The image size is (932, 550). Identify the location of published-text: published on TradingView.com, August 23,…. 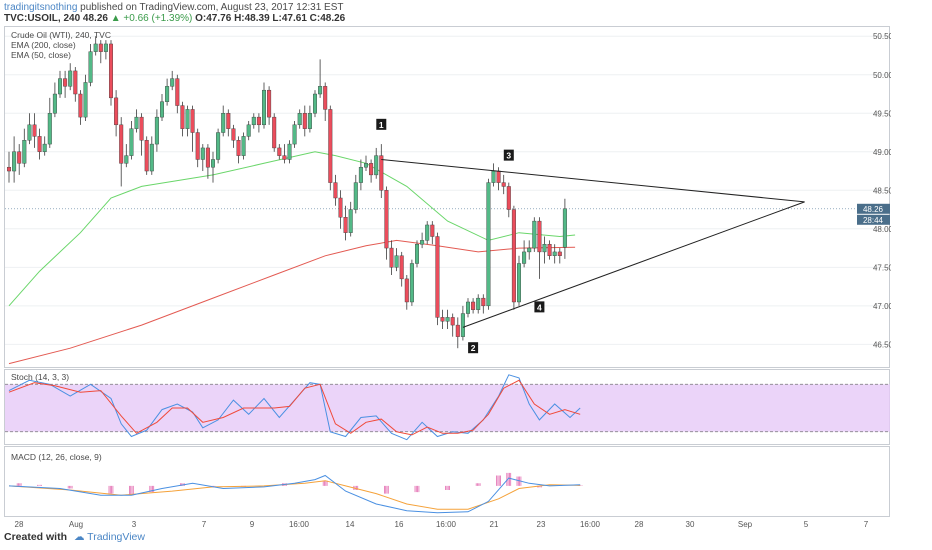
(212, 7).